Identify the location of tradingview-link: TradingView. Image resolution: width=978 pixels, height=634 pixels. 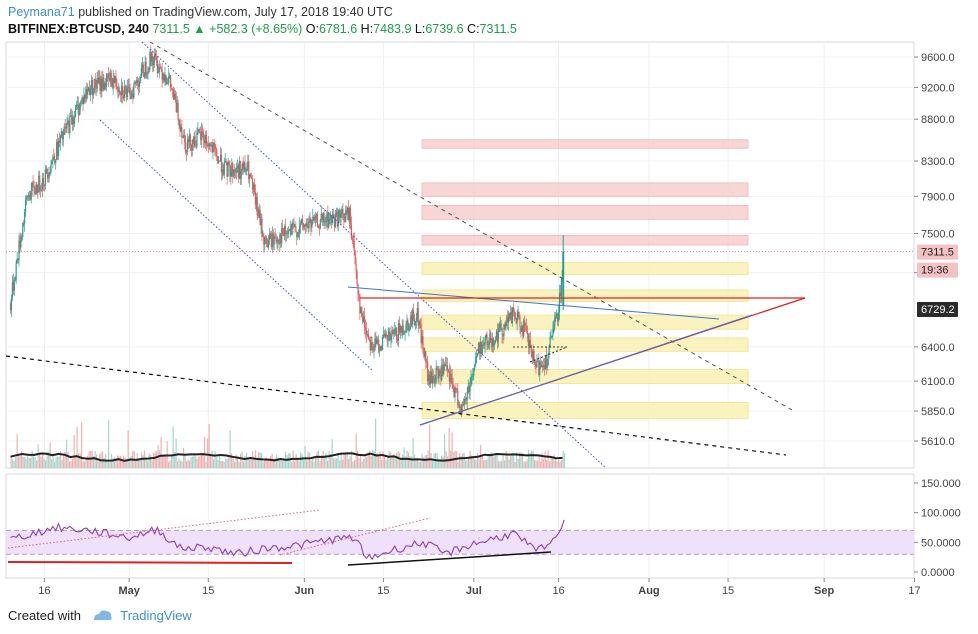
(156, 615).